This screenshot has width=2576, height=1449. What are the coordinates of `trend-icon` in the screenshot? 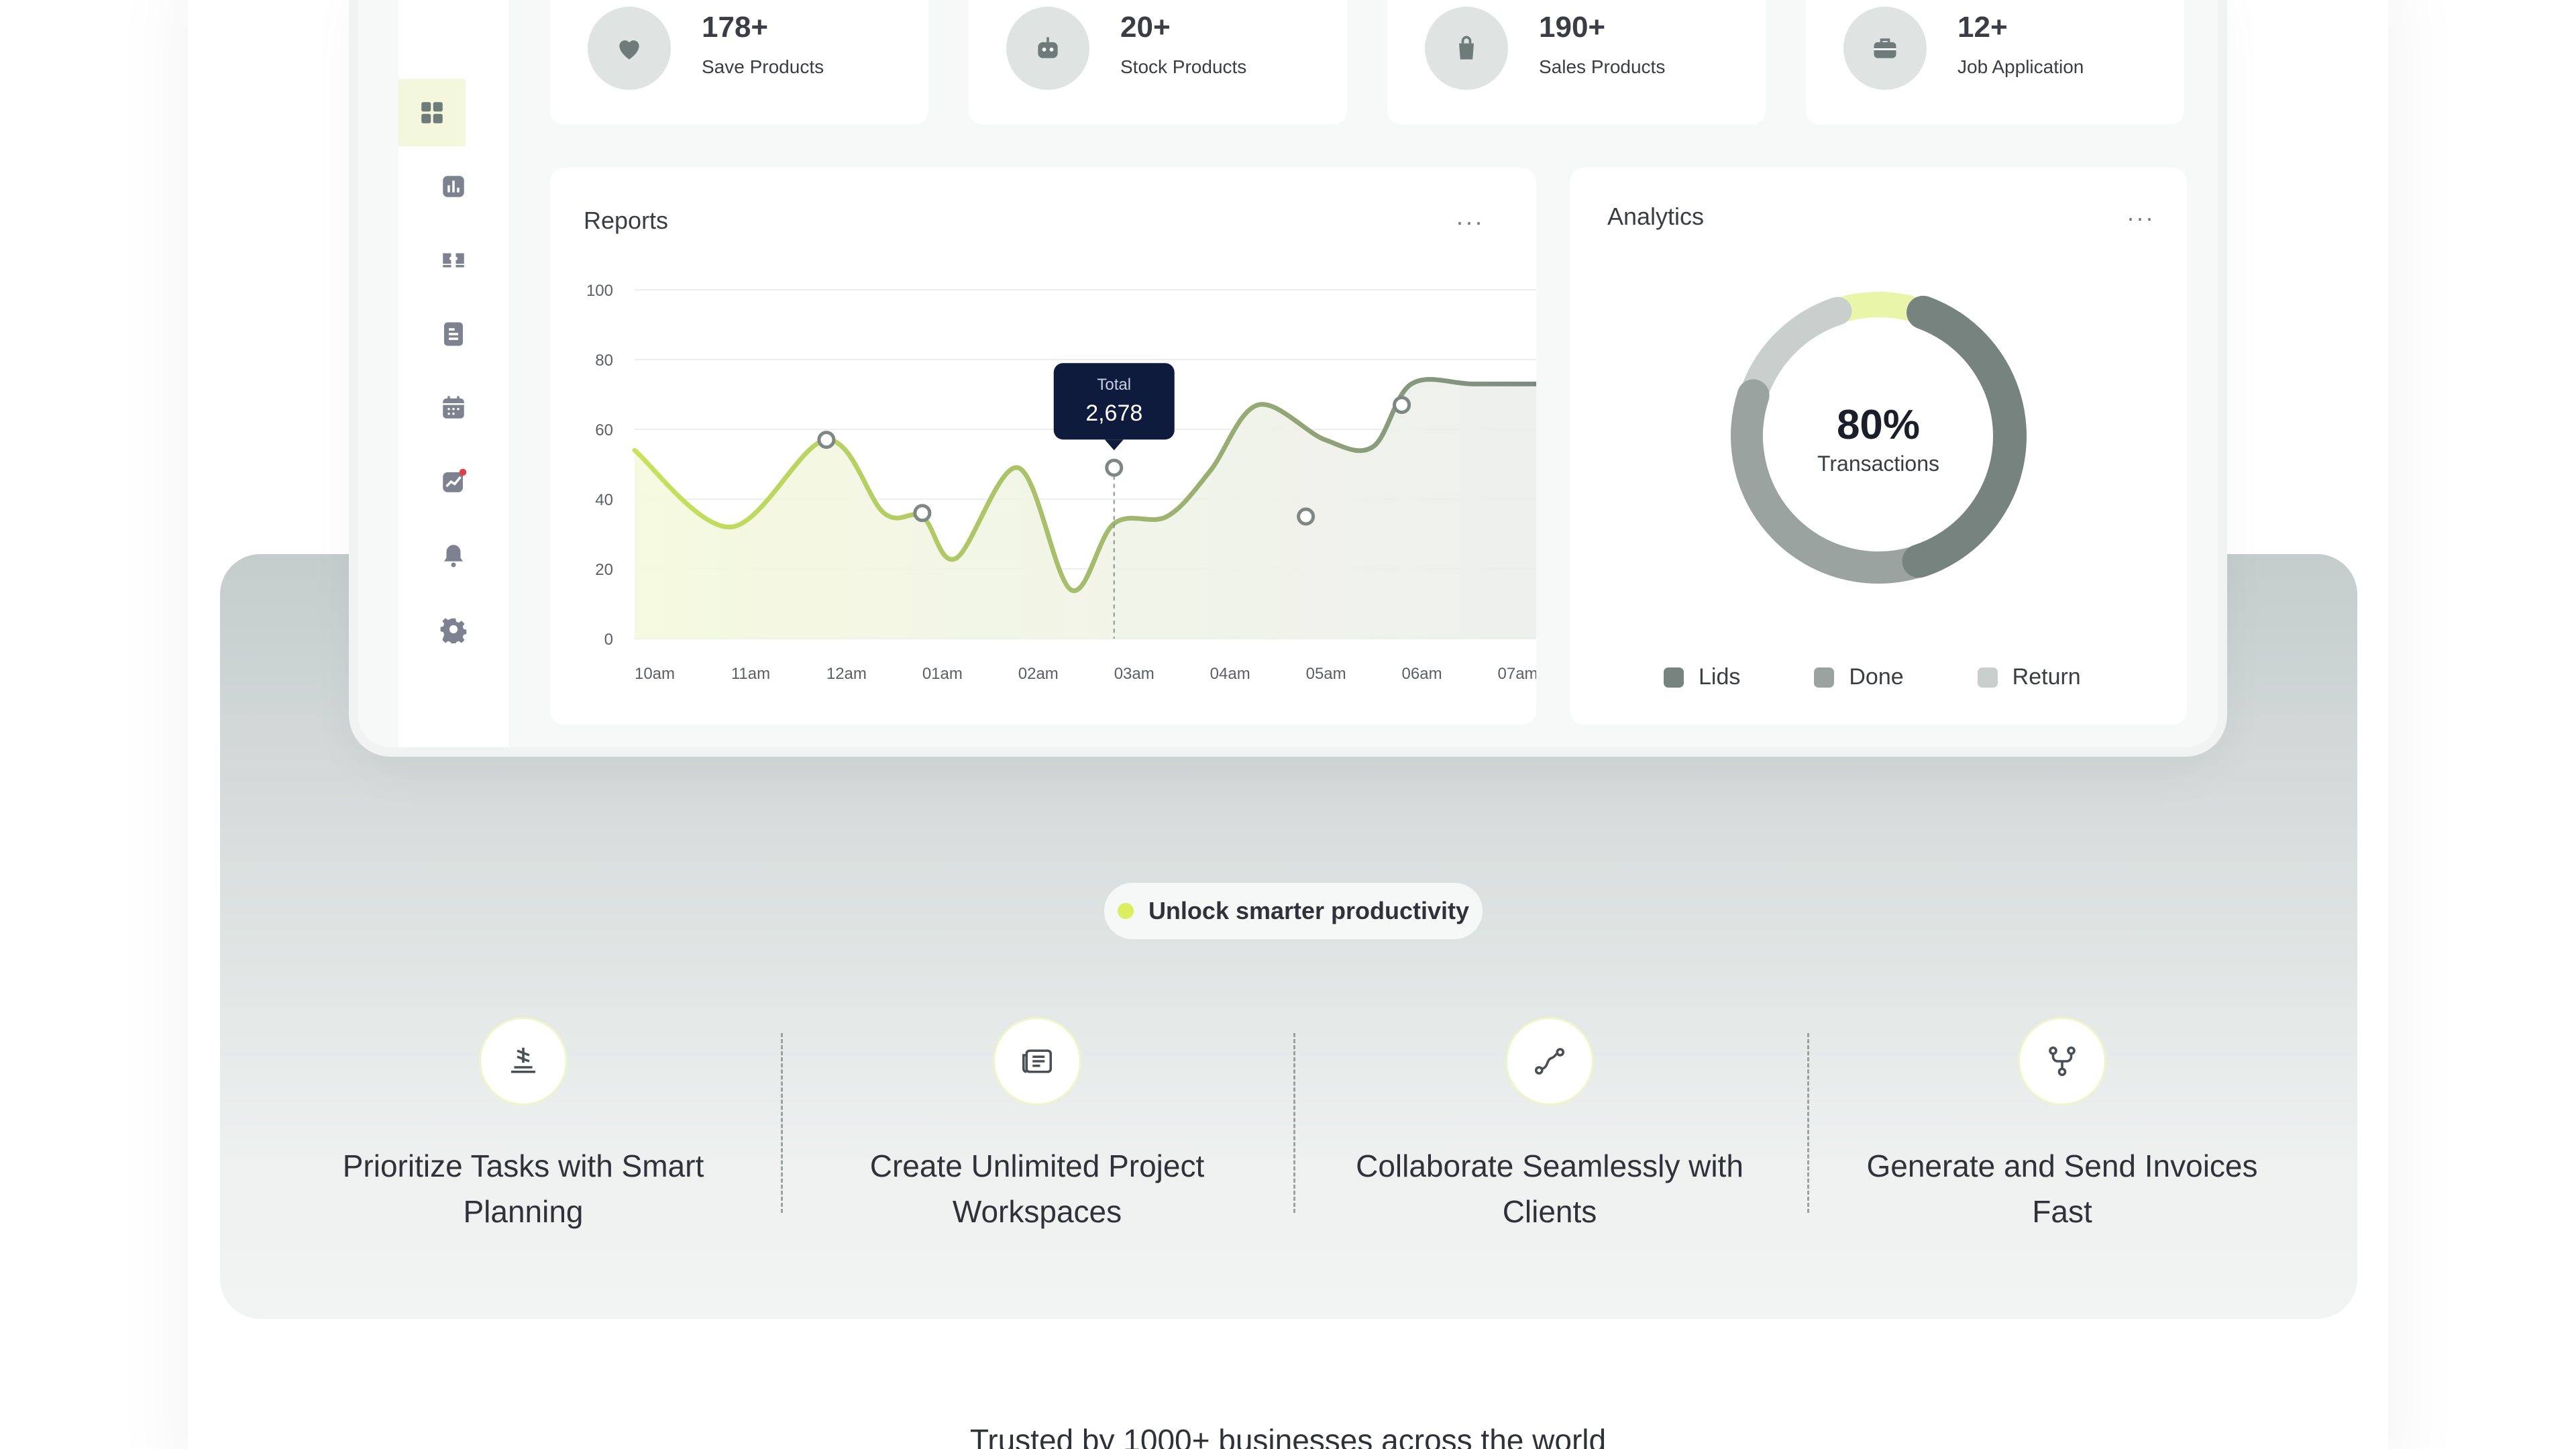 It's located at (455, 480).